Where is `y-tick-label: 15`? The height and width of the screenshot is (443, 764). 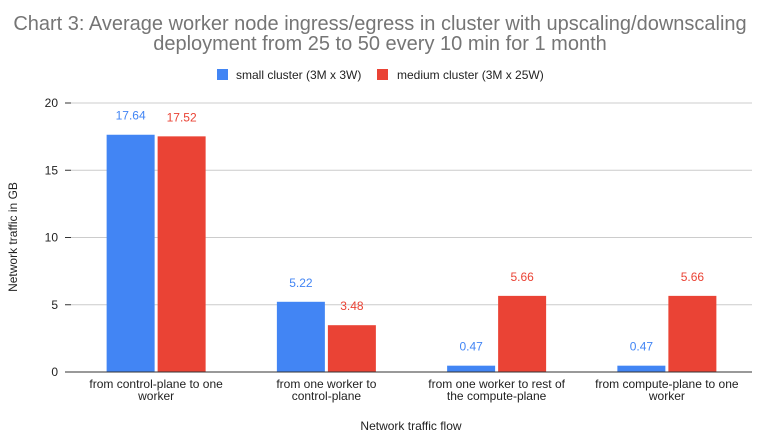
y-tick-label: 15 is located at coordinates (52, 170).